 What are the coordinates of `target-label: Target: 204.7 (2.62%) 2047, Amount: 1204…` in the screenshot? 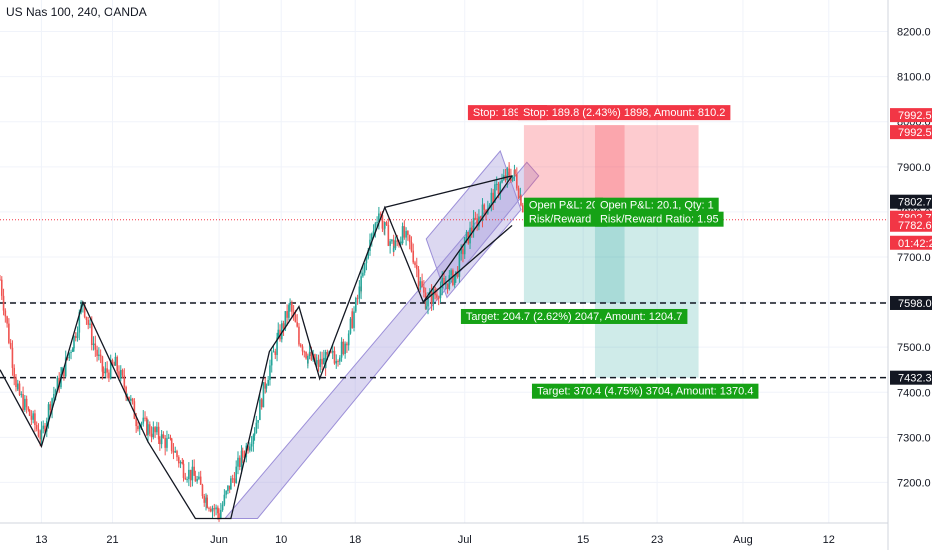 It's located at (574, 317).